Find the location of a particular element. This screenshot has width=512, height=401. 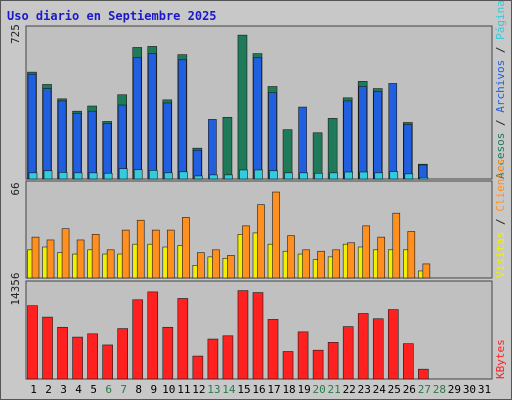

x-tick-day-27: 27 is located at coordinates (424, 389).